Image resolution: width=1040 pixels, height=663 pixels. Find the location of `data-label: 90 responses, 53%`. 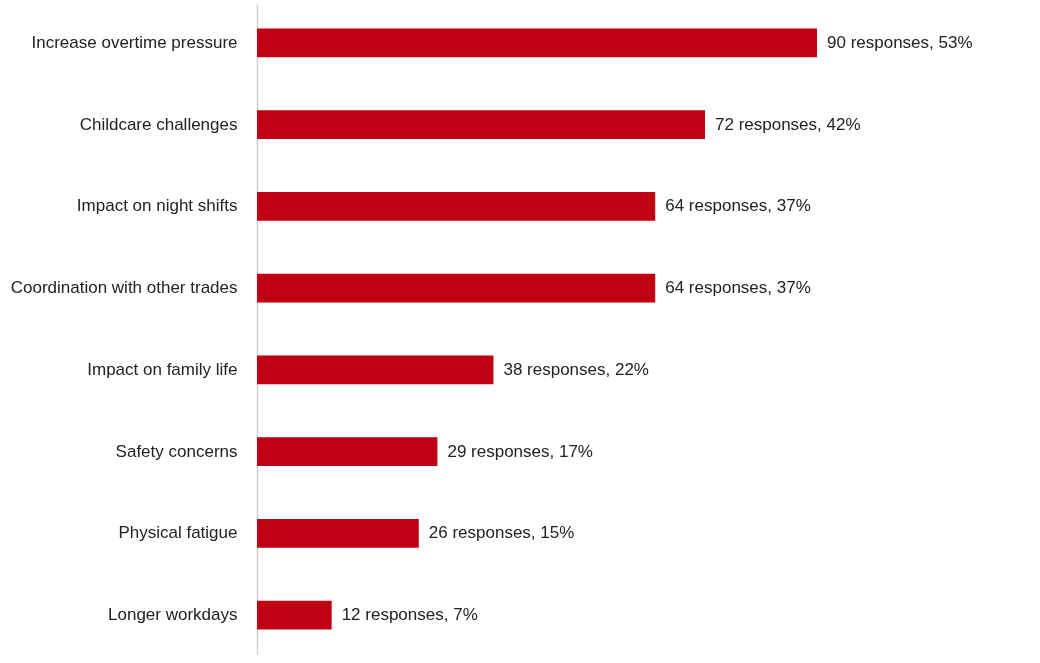

data-label: 90 responses, 53% is located at coordinates (900, 42).